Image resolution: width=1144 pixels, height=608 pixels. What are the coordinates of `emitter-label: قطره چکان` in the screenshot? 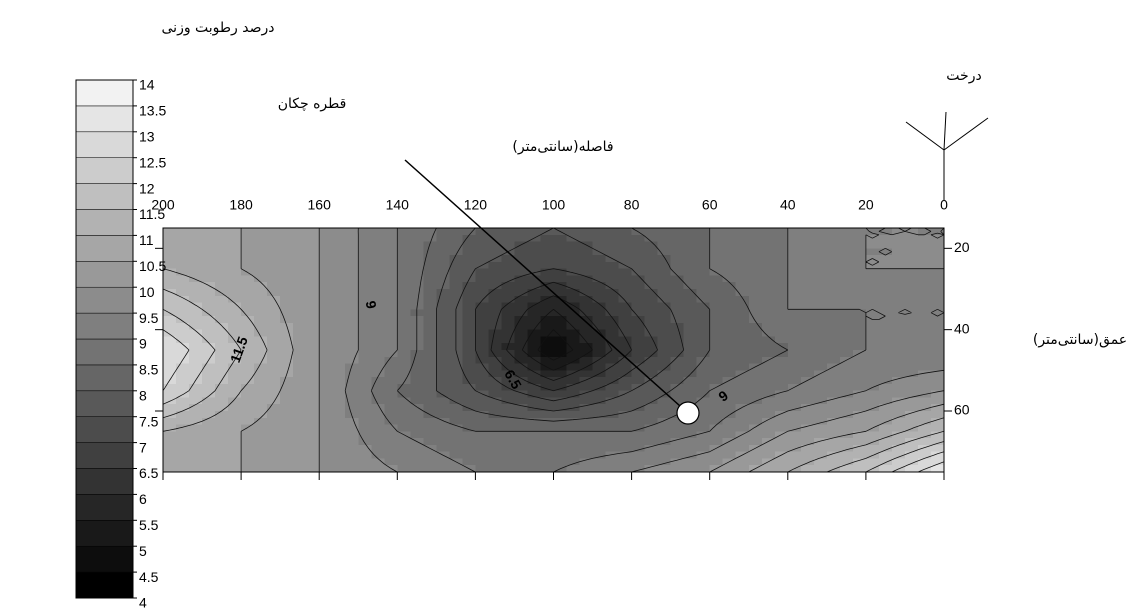 It's located at (312, 104).